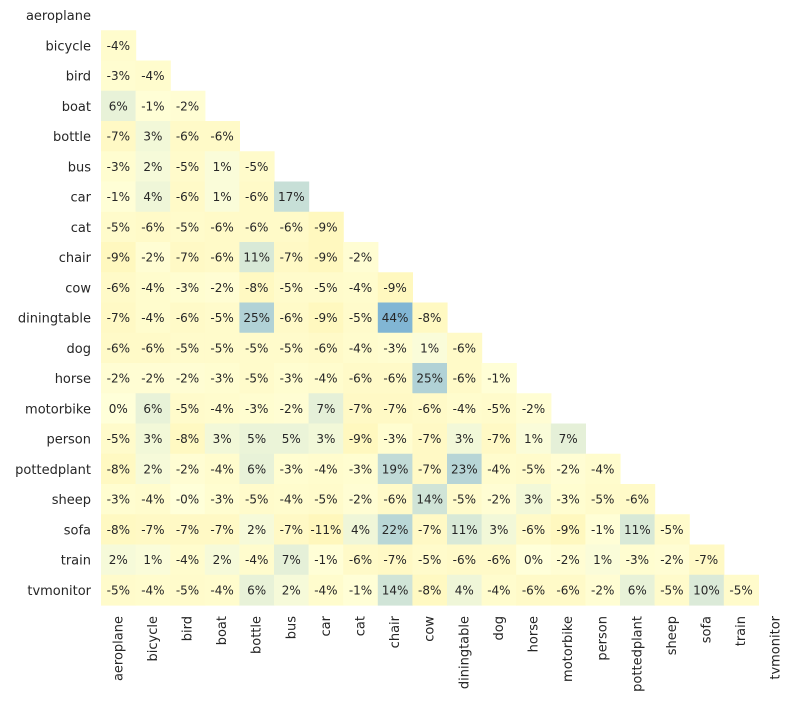  Describe the element at coordinates (71, 500) in the screenshot. I see `row-tick-label: sheep` at that location.